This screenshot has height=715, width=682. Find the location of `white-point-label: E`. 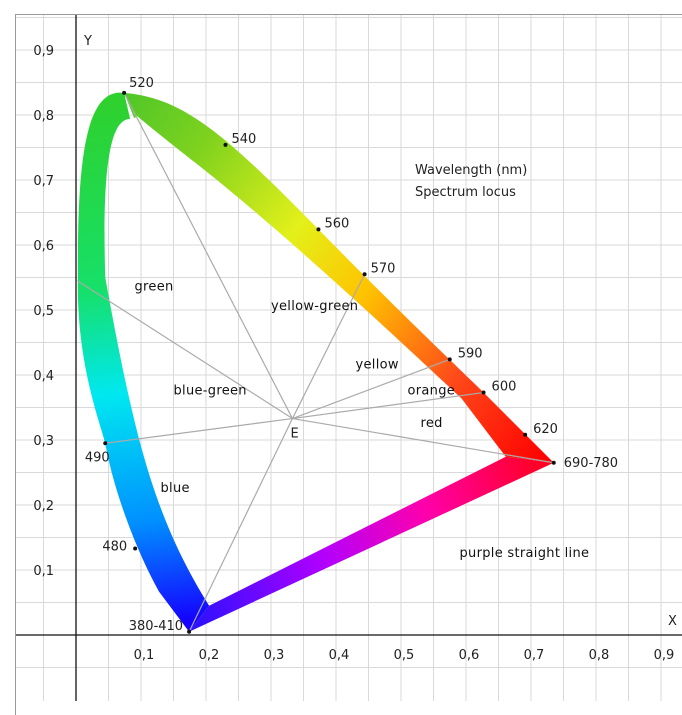

white-point-label: E is located at coordinates (294, 434).